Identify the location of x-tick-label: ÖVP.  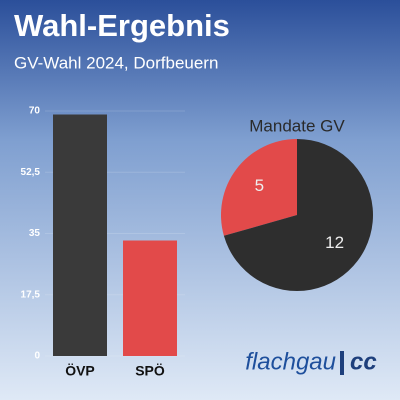
(80, 371).